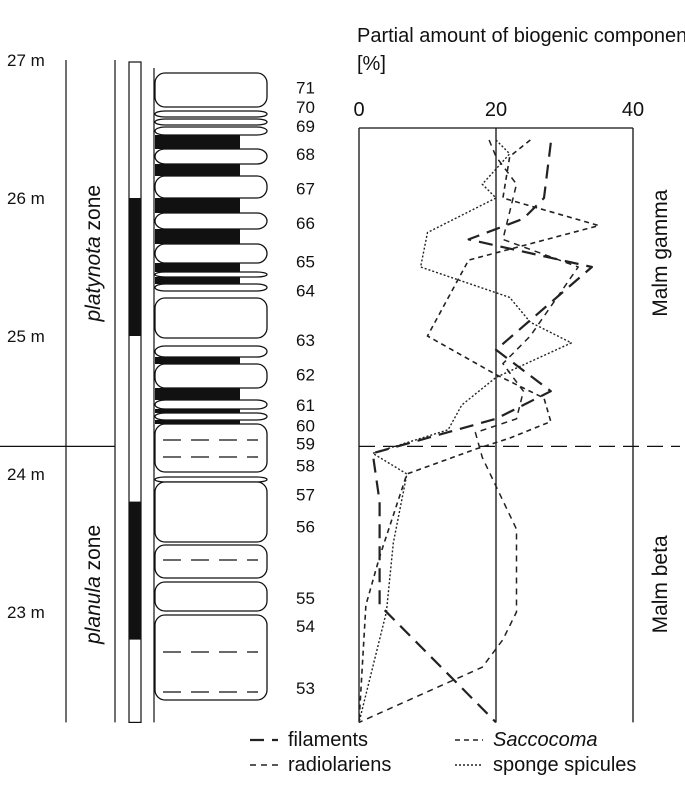 The height and width of the screenshot is (801, 685). Describe the element at coordinates (328, 740) in the screenshot. I see `legend-label: filaments` at that location.